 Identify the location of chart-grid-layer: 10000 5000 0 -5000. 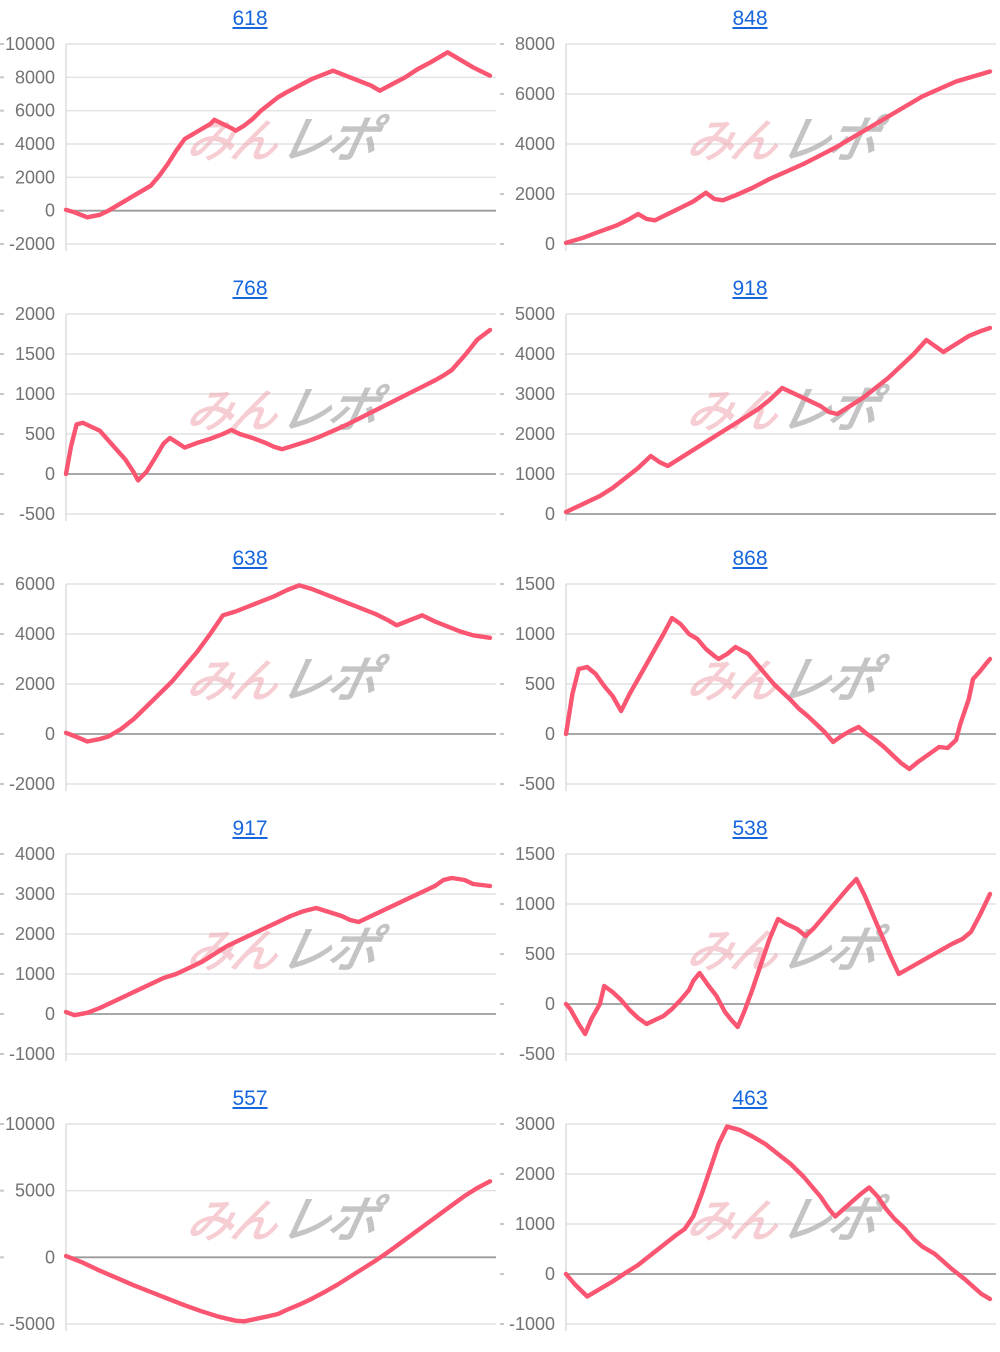
(248, 1225).